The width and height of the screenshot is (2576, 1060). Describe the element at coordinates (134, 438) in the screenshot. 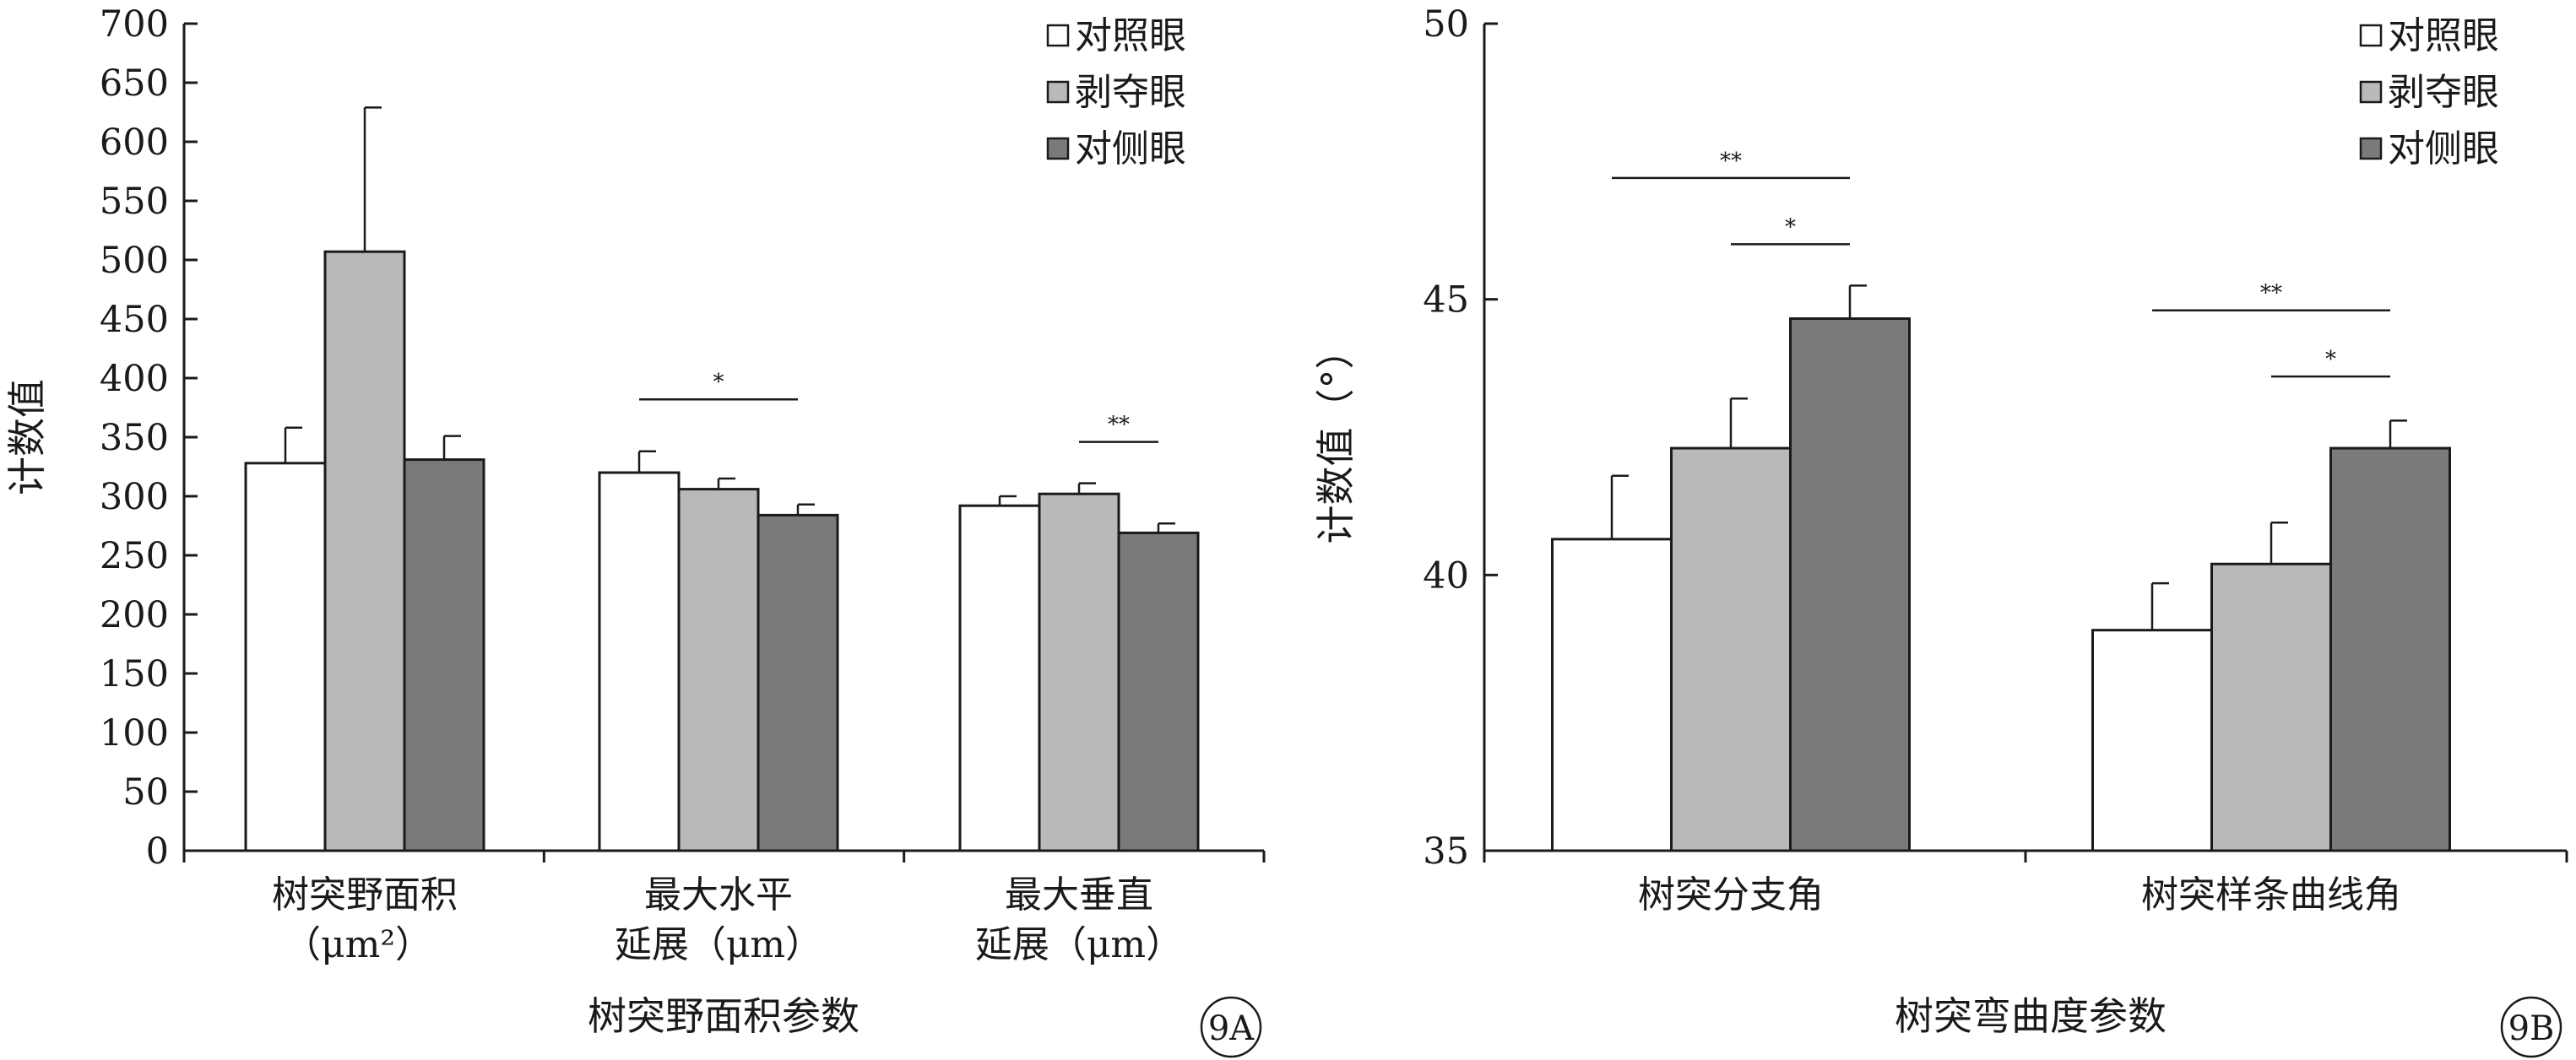

I see `y-tick-label: 350` at that location.